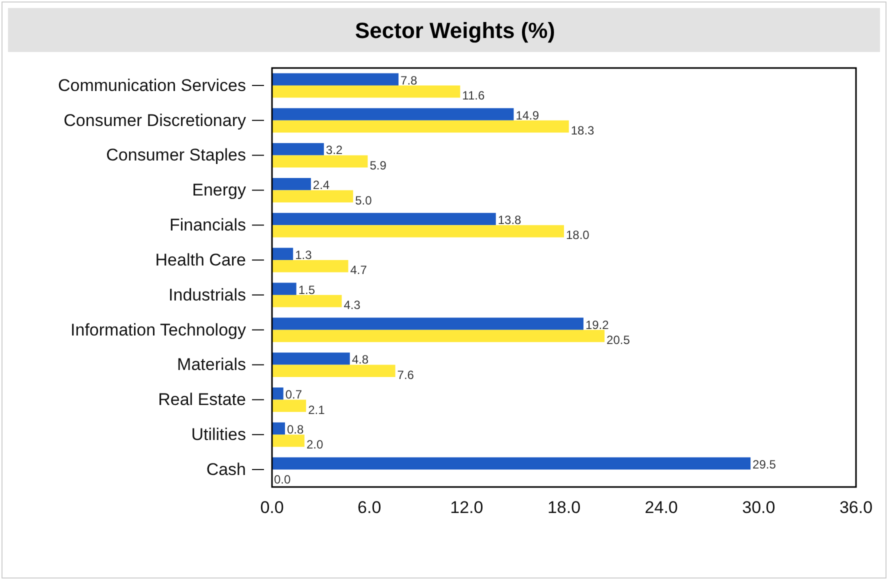 The image size is (888, 580). What do you see at coordinates (564, 508) in the screenshot?
I see `x-tick-label: 18.0` at bounding box center [564, 508].